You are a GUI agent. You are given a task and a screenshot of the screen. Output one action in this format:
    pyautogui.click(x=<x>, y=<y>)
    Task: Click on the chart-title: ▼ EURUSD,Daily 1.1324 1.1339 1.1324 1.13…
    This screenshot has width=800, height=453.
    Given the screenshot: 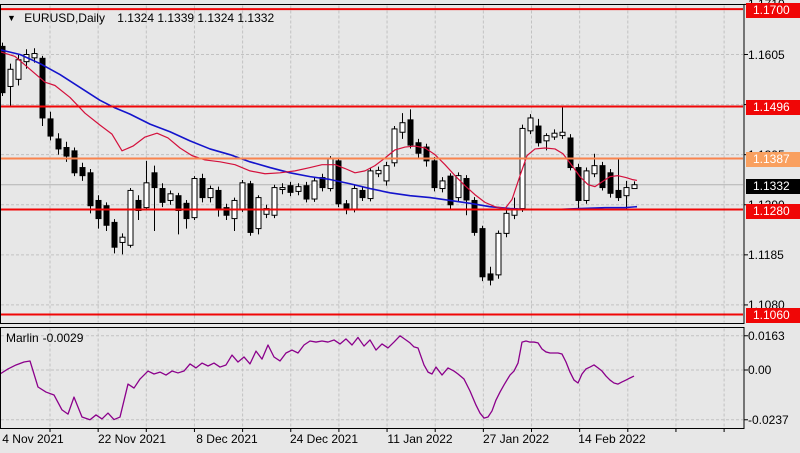 What is the action you would take?
    pyautogui.click(x=140, y=18)
    